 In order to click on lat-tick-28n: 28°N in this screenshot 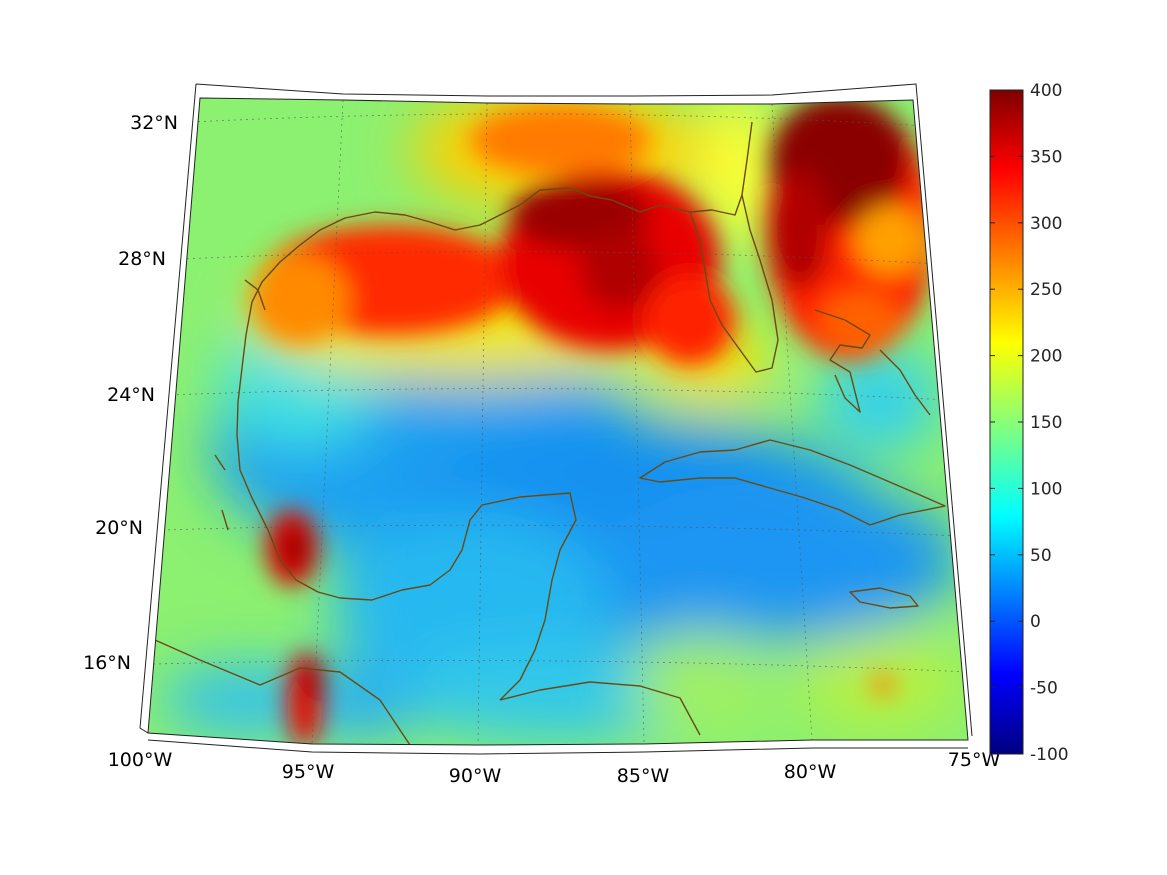, I will do `click(142, 259)`.